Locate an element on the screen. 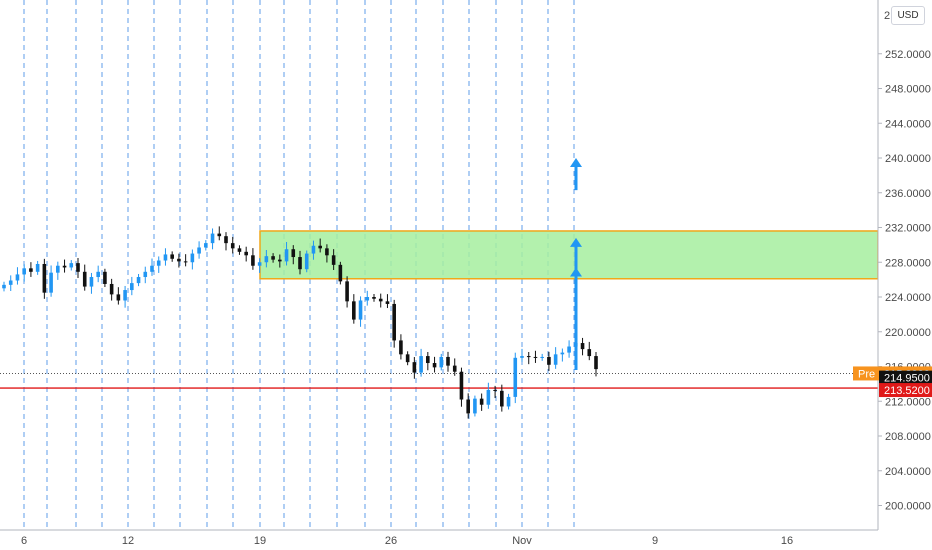  target-arrows is located at coordinates (576, 264).